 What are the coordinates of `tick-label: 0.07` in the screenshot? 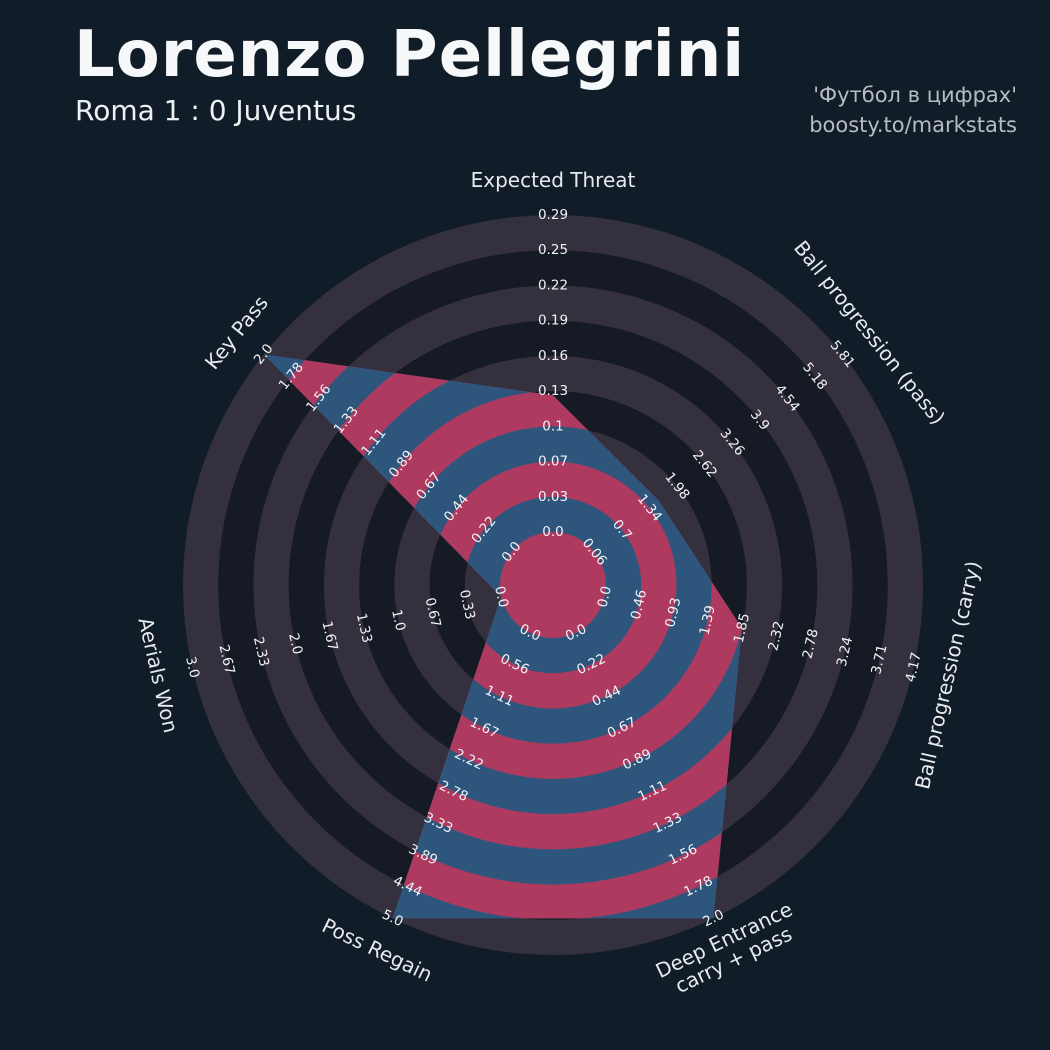 It's located at (553, 462).